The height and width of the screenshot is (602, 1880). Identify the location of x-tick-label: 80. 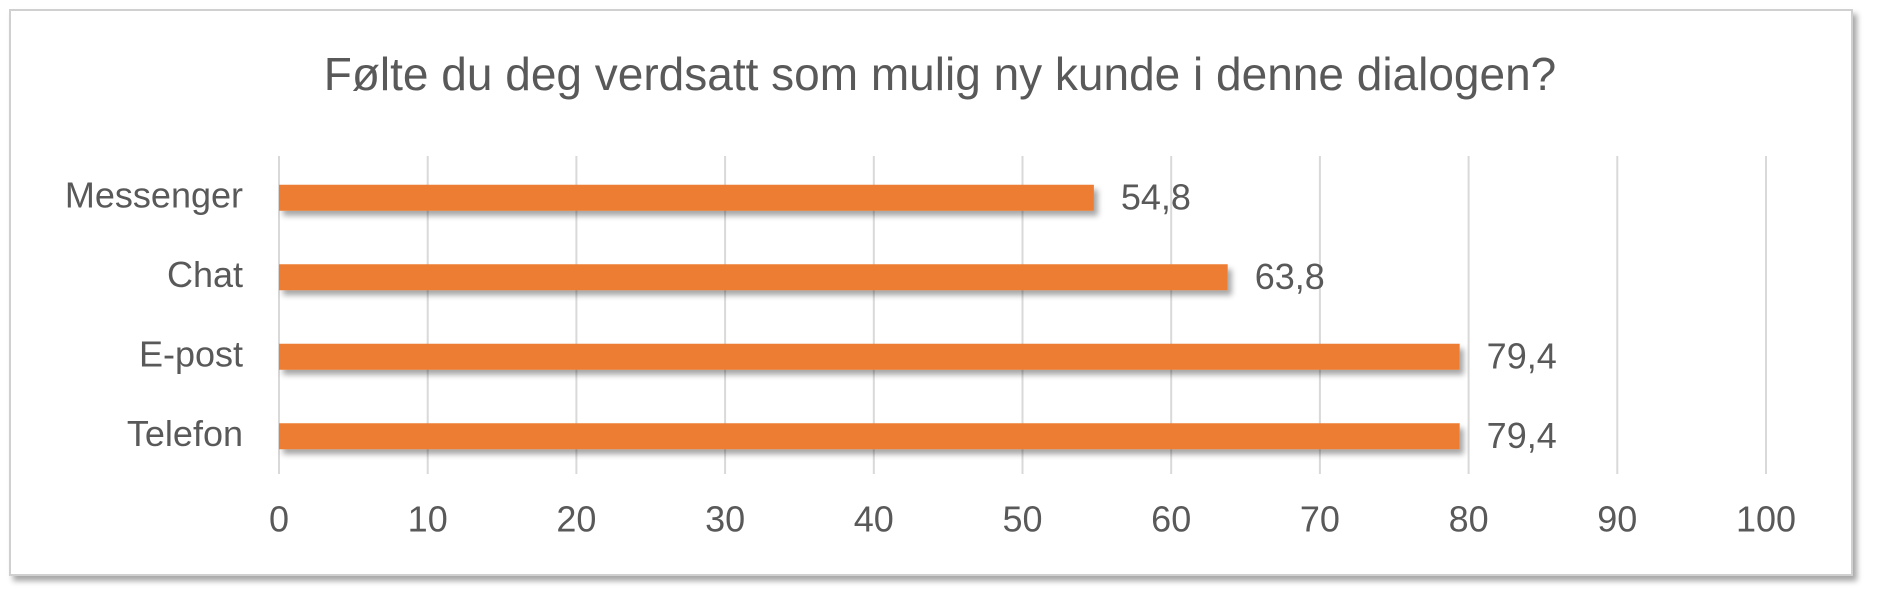
(1469, 519).